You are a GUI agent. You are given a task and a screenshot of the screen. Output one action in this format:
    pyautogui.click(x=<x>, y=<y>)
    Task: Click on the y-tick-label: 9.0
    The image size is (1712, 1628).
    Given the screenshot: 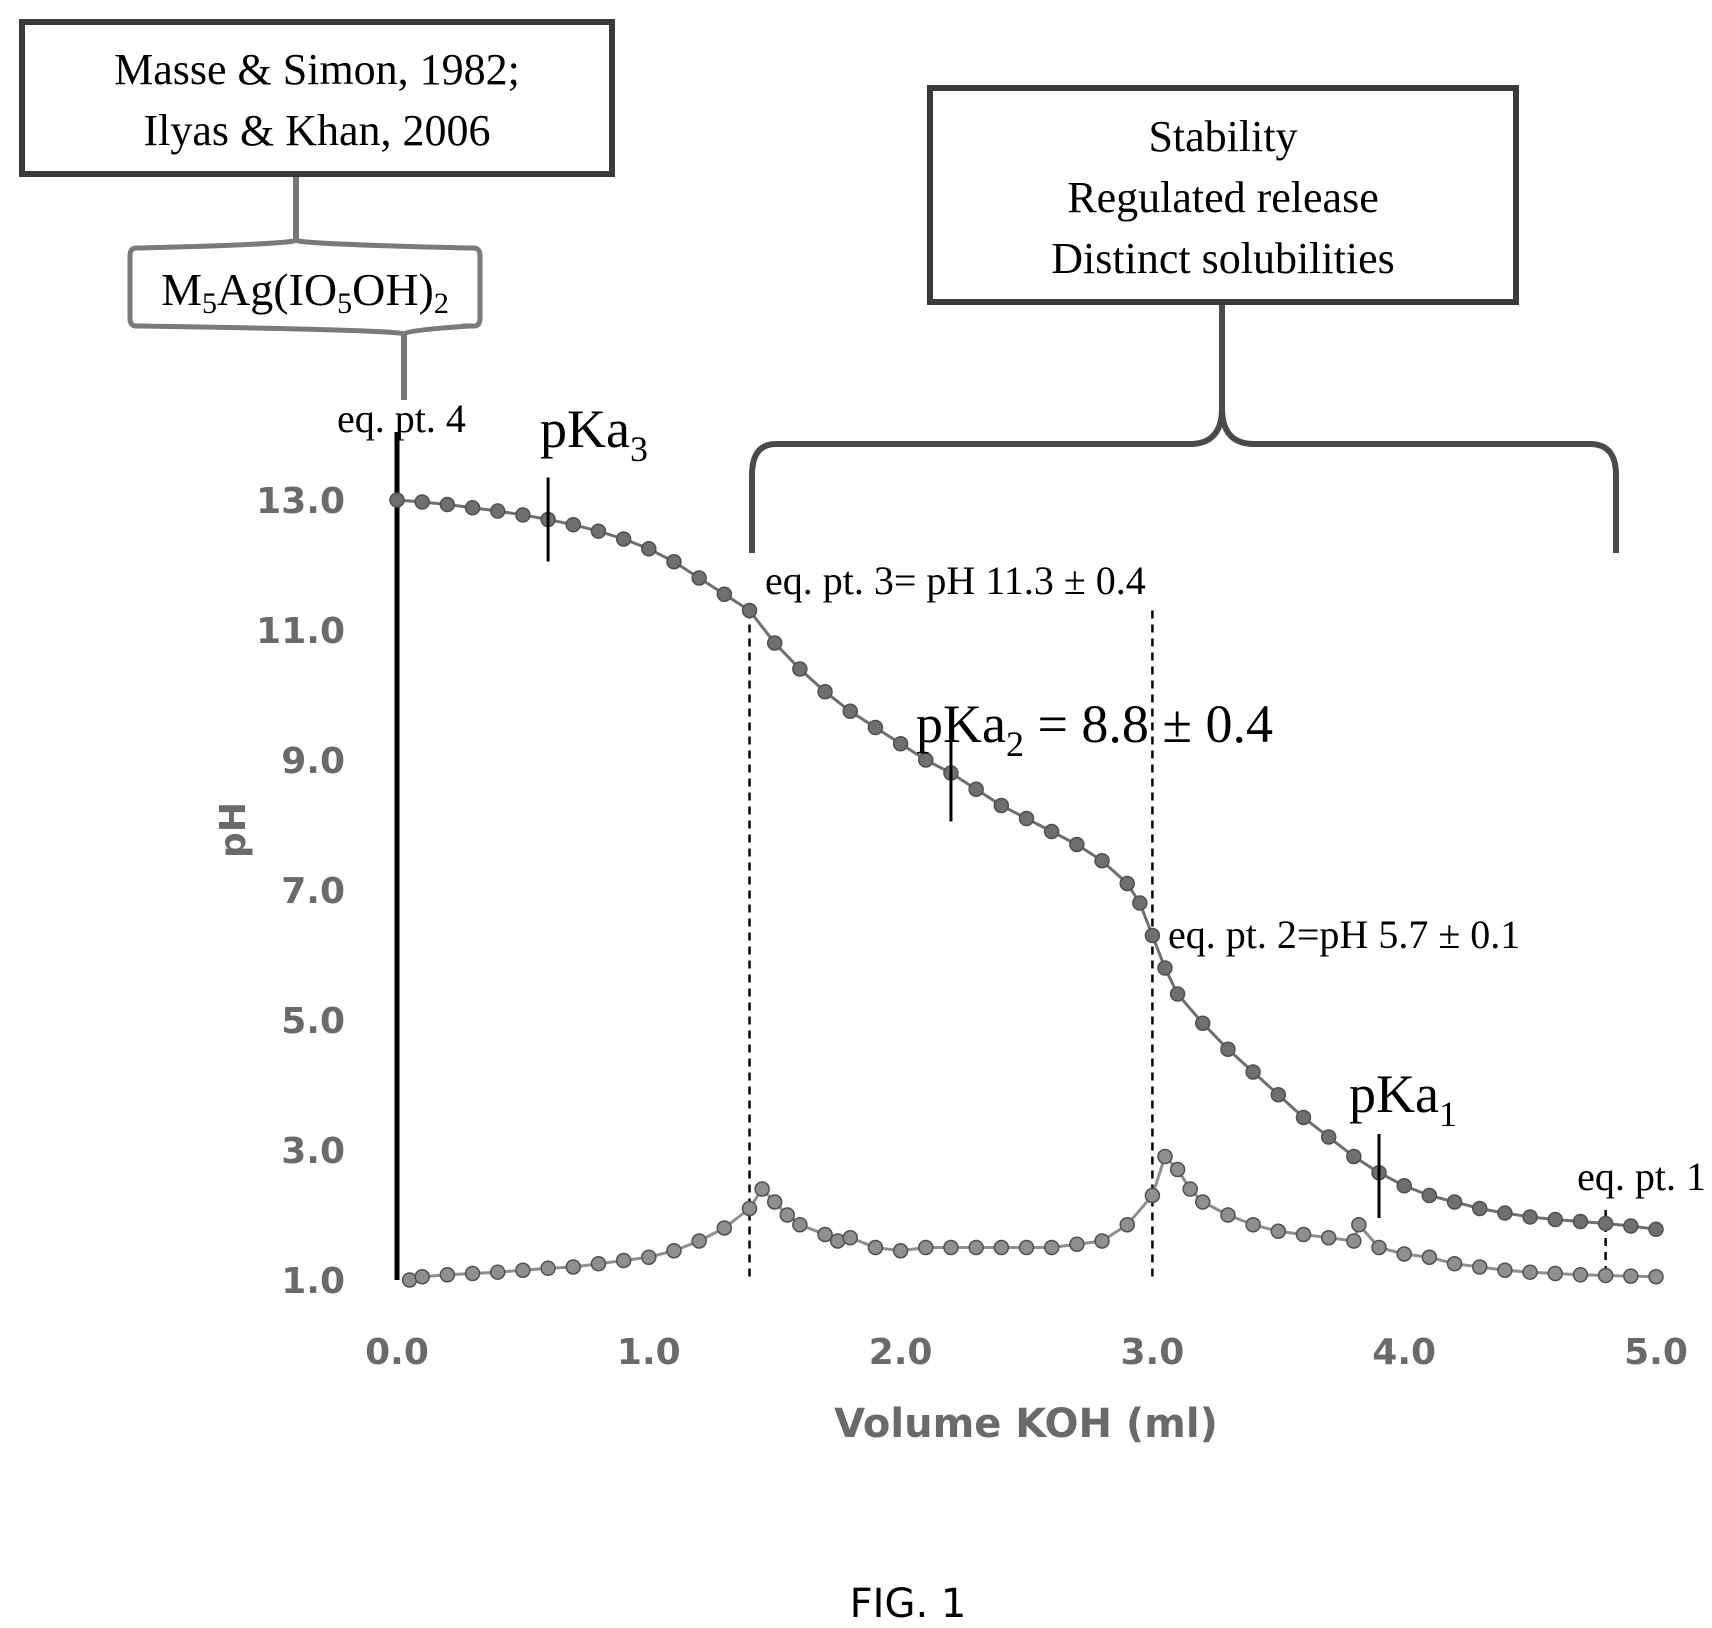 What is the action you would take?
    pyautogui.click(x=313, y=761)
    